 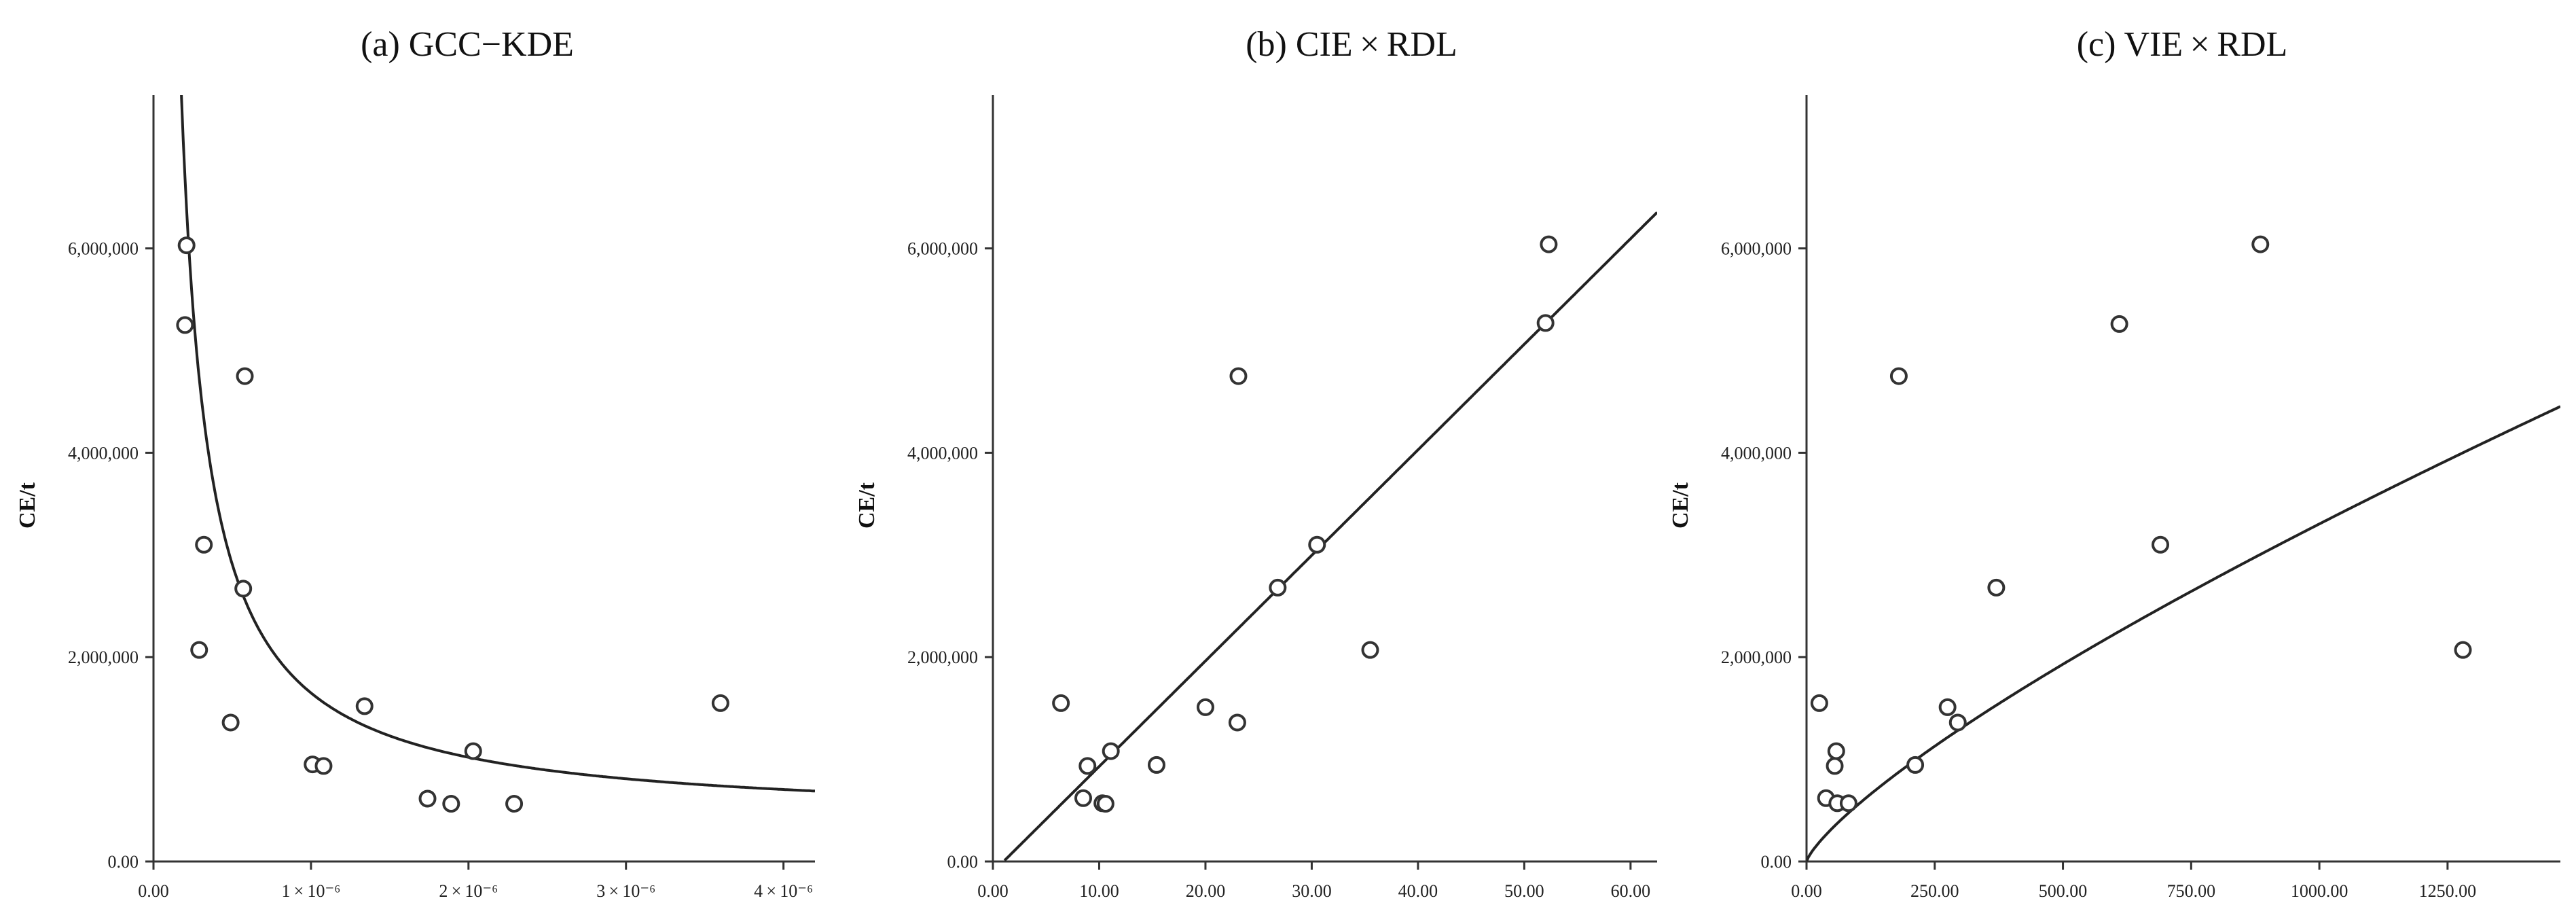 What do you see at coordinates (1099, 891) in the screenshot?
I see `x-tick-label: 10.00` at bounding box center [1099, 891].